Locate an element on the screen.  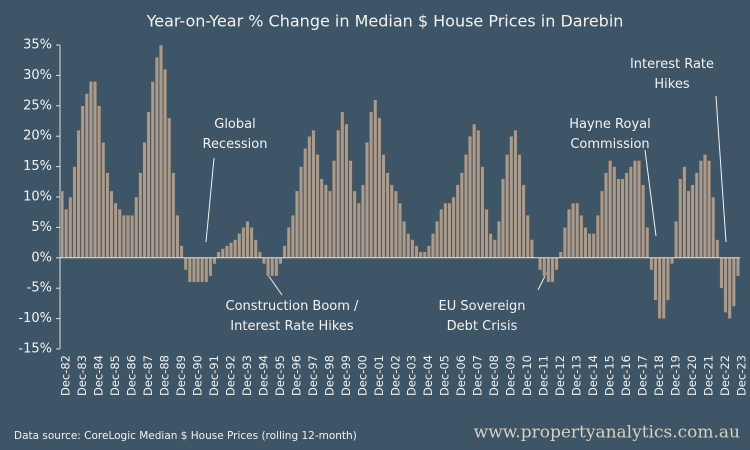
x-tick-label: Dec-15 is located at coordinates (610, 375).